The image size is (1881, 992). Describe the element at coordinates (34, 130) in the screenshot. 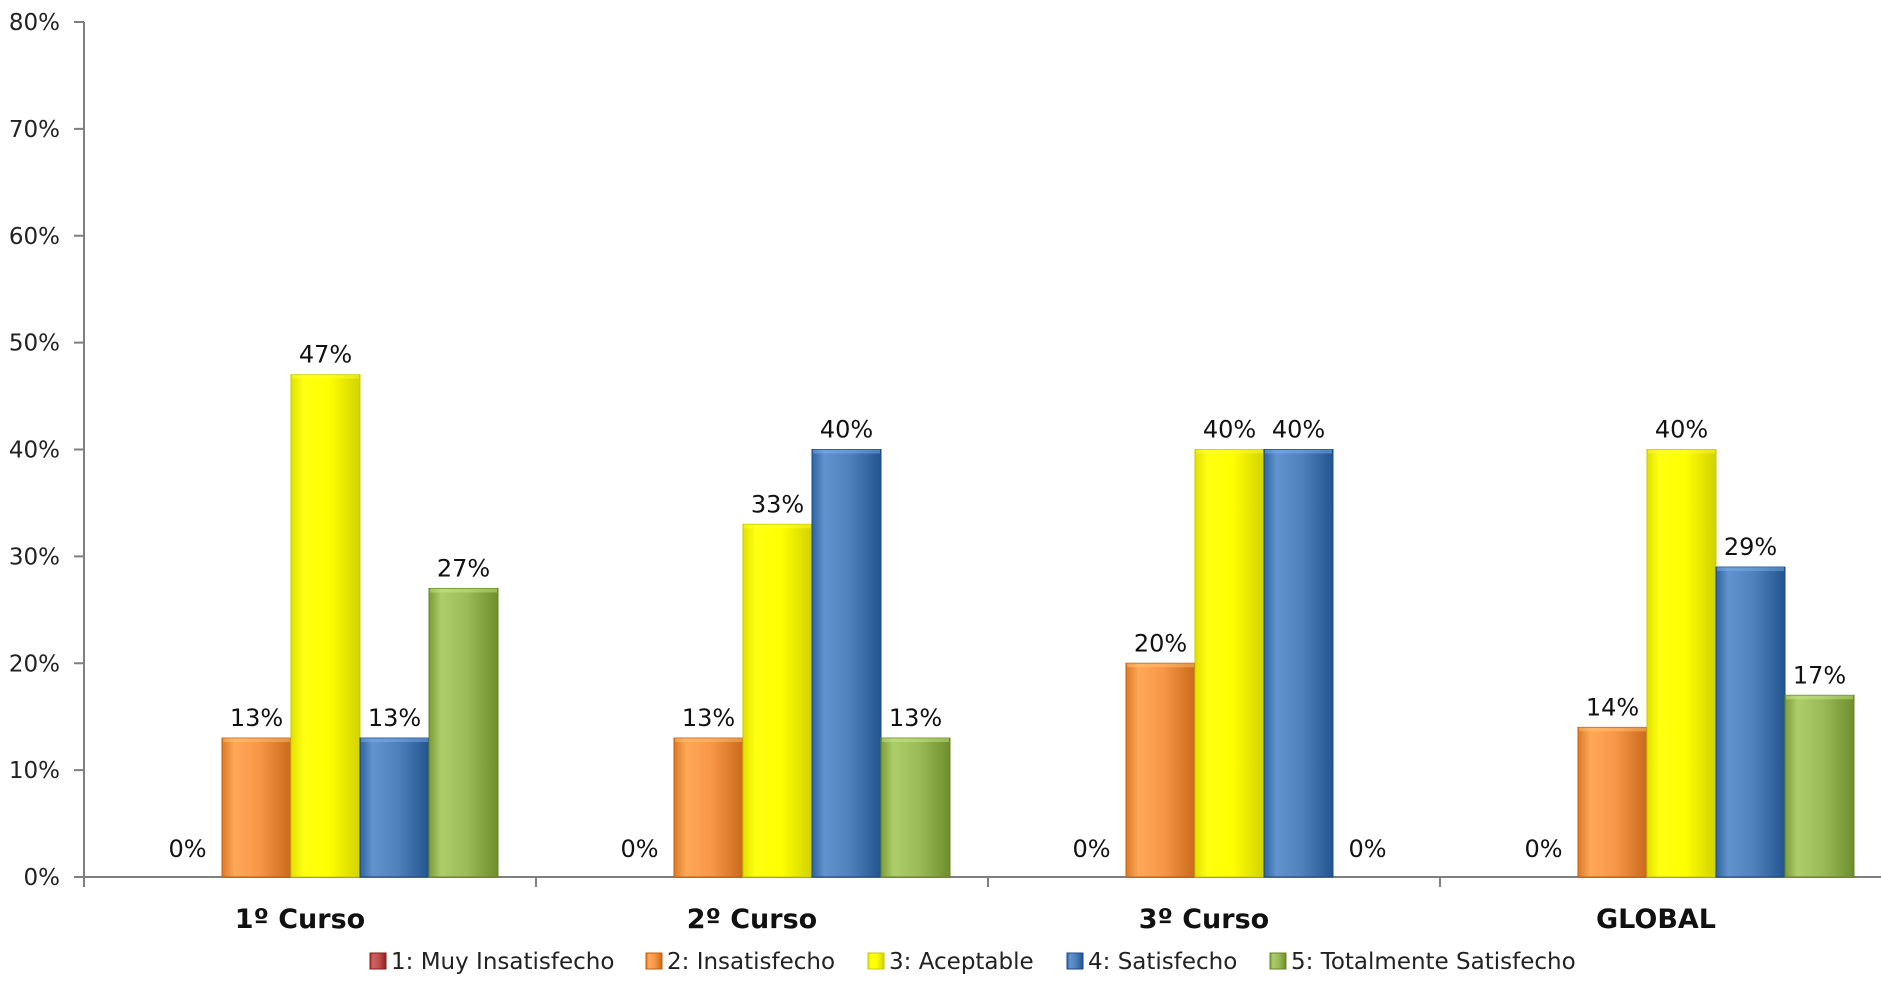

I see `y-tick-label: 70%` at that location.